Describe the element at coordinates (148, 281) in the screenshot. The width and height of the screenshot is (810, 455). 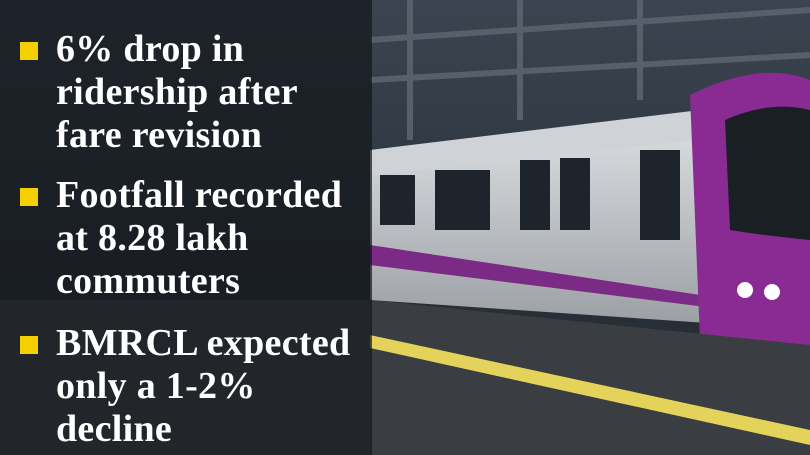
I see `bullet-line: commuters` at that location.